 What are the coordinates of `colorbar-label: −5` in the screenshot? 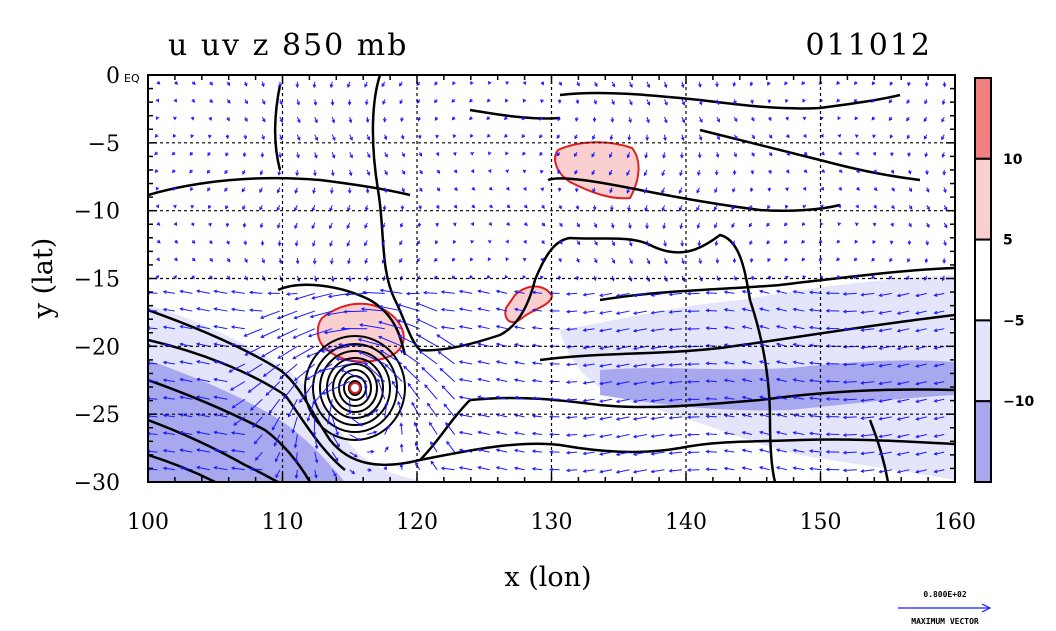 It's located at (1013, 321).